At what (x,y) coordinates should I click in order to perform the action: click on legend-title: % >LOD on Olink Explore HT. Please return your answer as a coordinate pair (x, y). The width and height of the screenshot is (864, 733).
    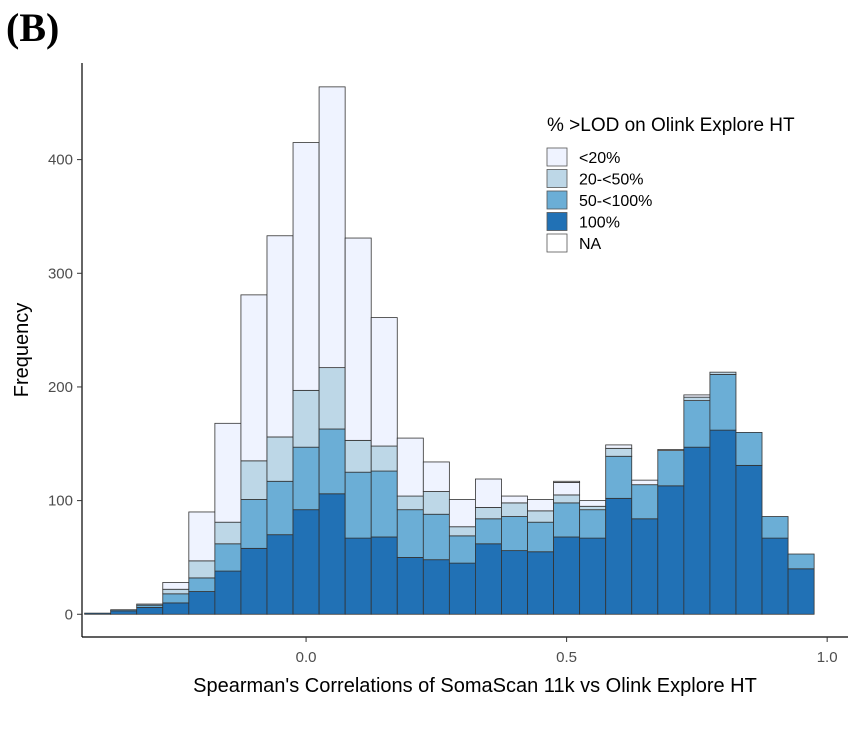
    Looking at the image, I should click on (671, 125).